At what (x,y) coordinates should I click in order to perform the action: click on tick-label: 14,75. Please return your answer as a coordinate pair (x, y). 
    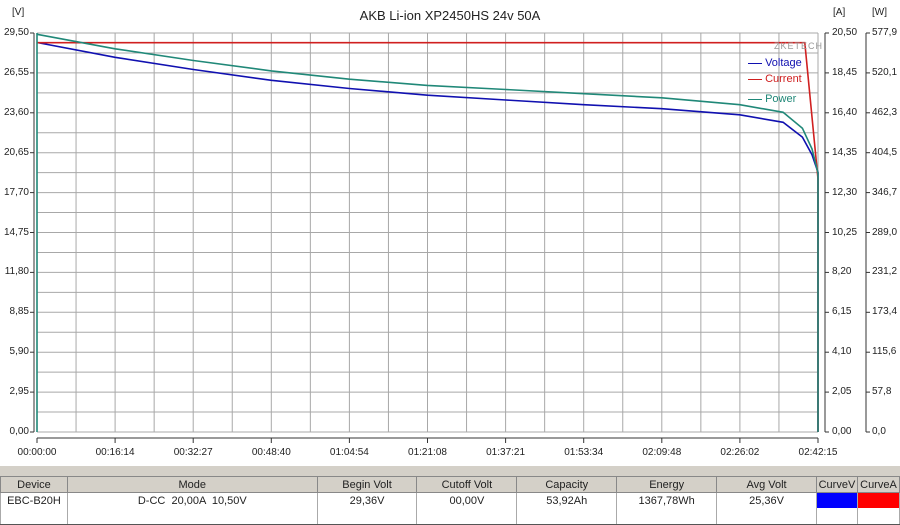
    Looking at the image, I should click on (16, 232).